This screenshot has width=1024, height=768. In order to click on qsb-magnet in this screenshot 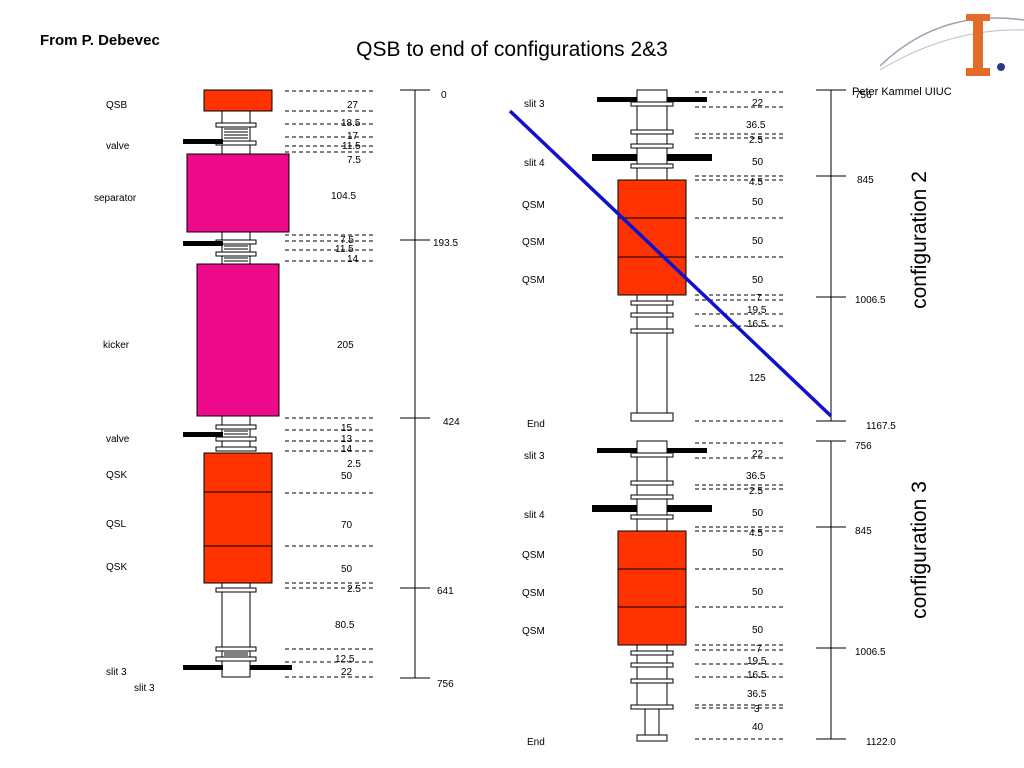, I will do `click(238, 100)`.